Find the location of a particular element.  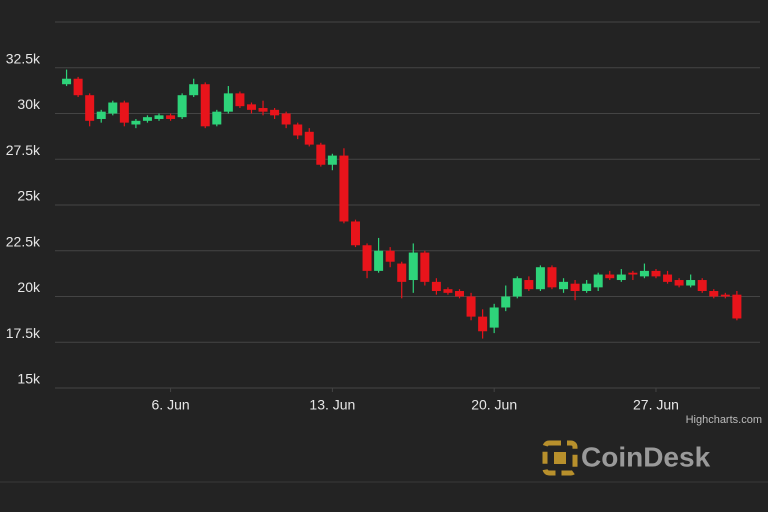

x-tick-label: 13. Jun is located at coordinates (332, 405).